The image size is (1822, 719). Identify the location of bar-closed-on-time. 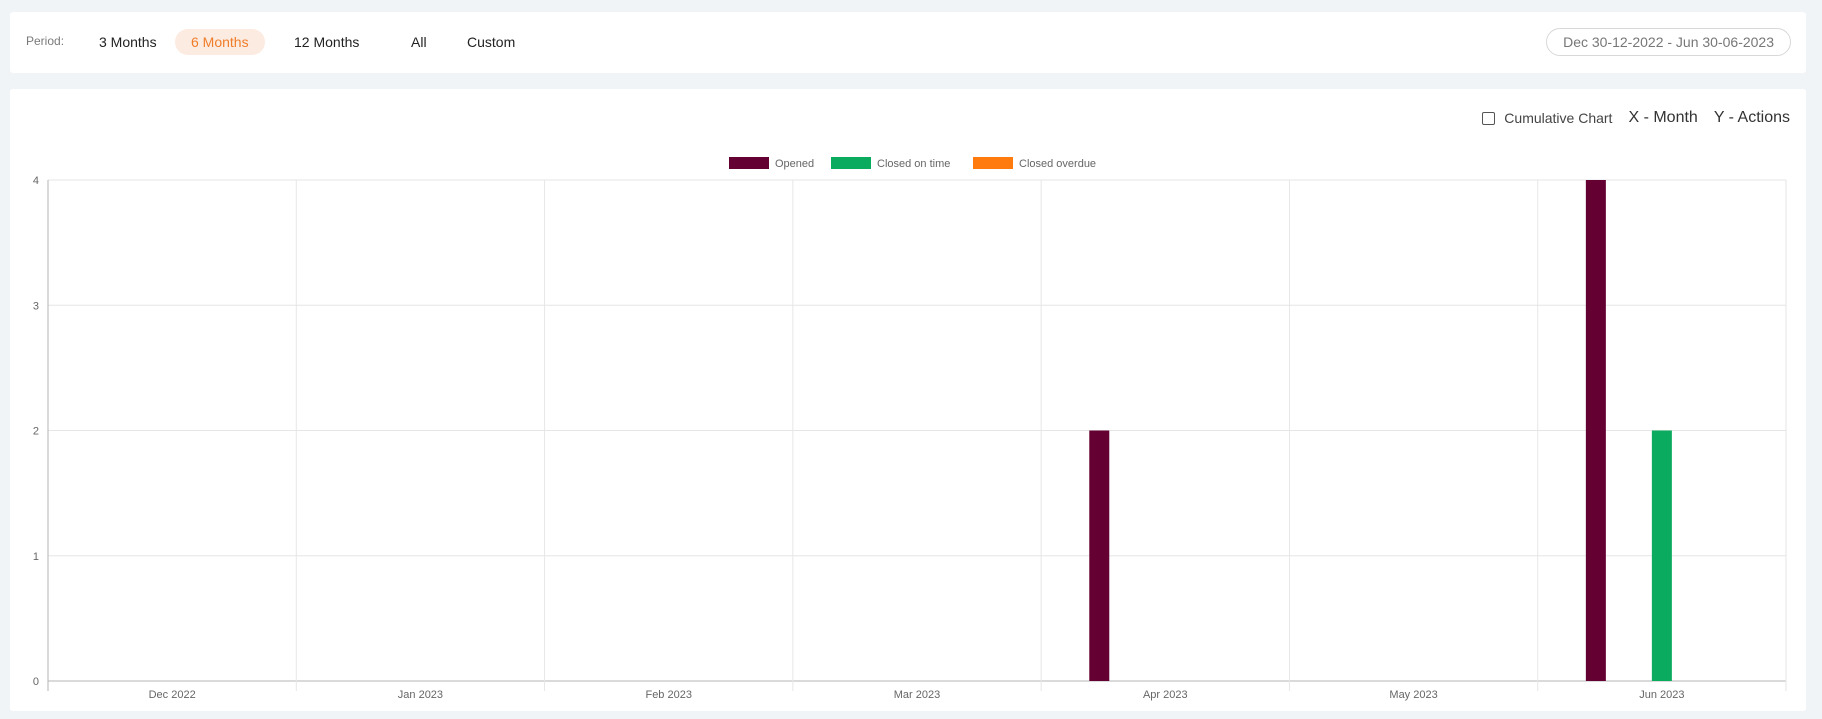
(1661, 555).